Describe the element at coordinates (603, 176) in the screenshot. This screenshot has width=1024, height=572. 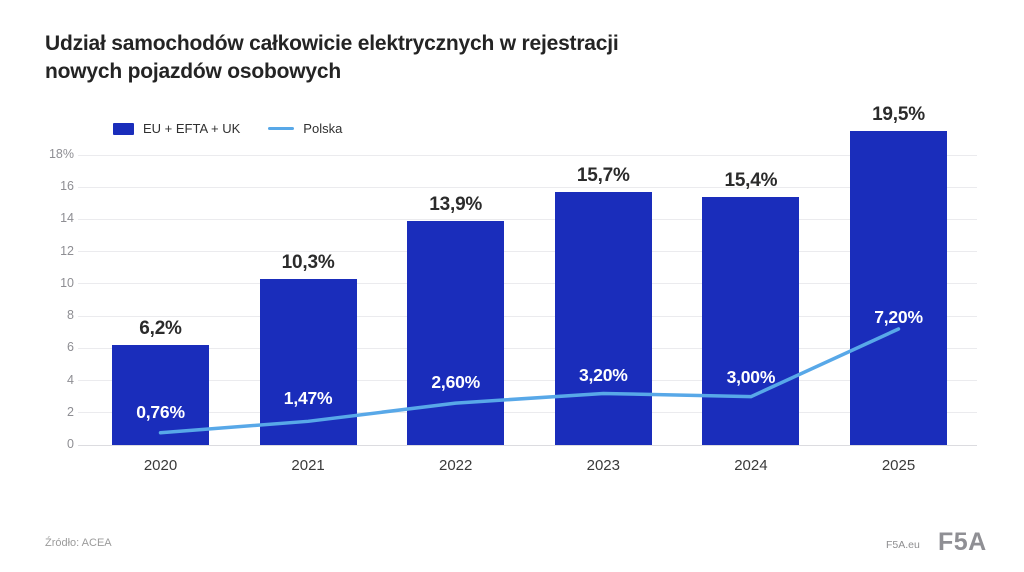
I see `bar-value-label-2023: 15,7%` at that location.